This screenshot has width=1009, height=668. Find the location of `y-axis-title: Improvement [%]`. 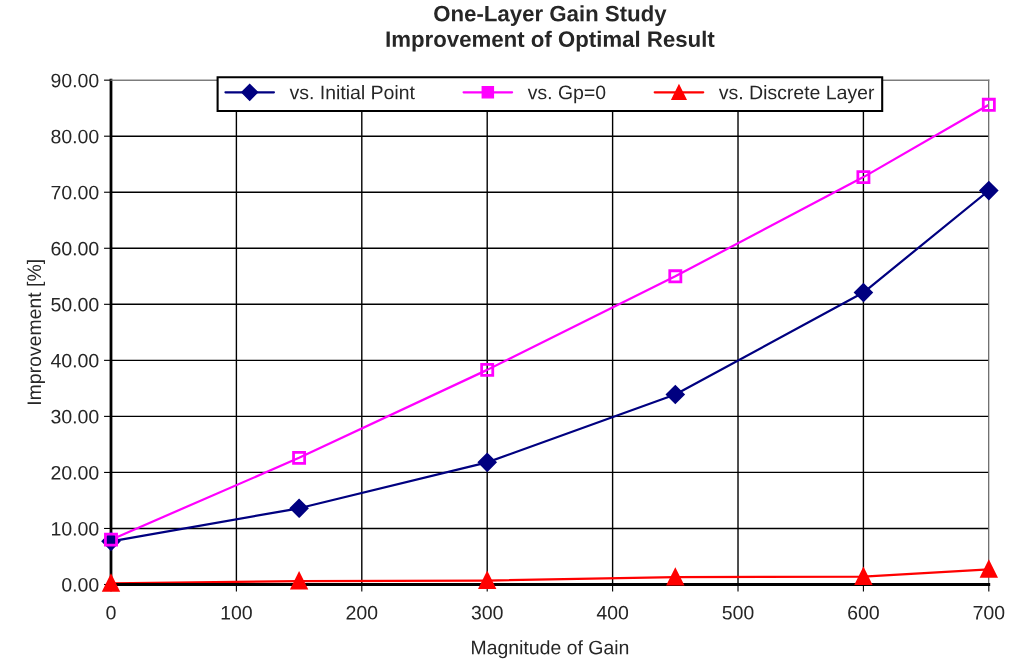

y-axis-title: Improvement [%] is located at coordinates (35, 332).